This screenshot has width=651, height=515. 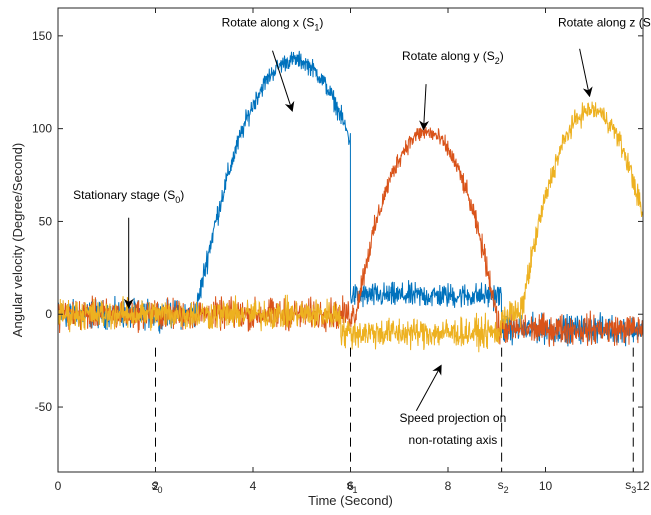 I want to click on x-axis-label: Time (Second), so click(x=350, y=500).